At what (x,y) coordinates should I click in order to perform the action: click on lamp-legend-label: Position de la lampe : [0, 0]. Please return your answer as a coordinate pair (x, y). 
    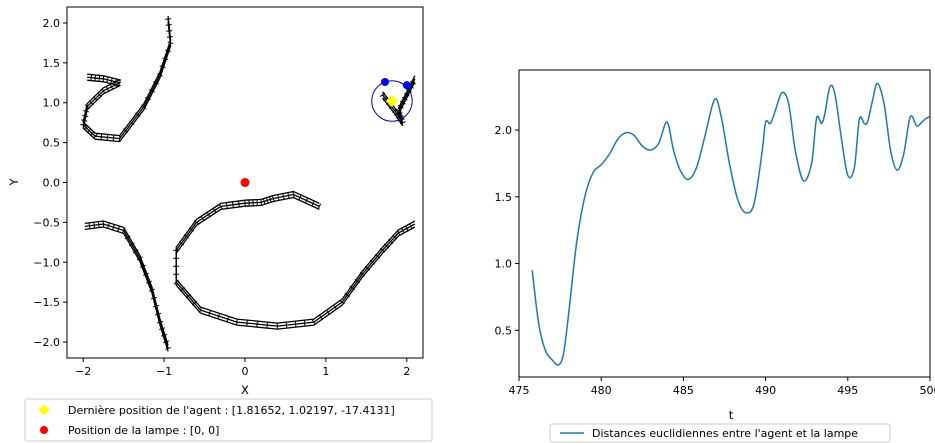
    Looking at the image, I should click on (143, 430).